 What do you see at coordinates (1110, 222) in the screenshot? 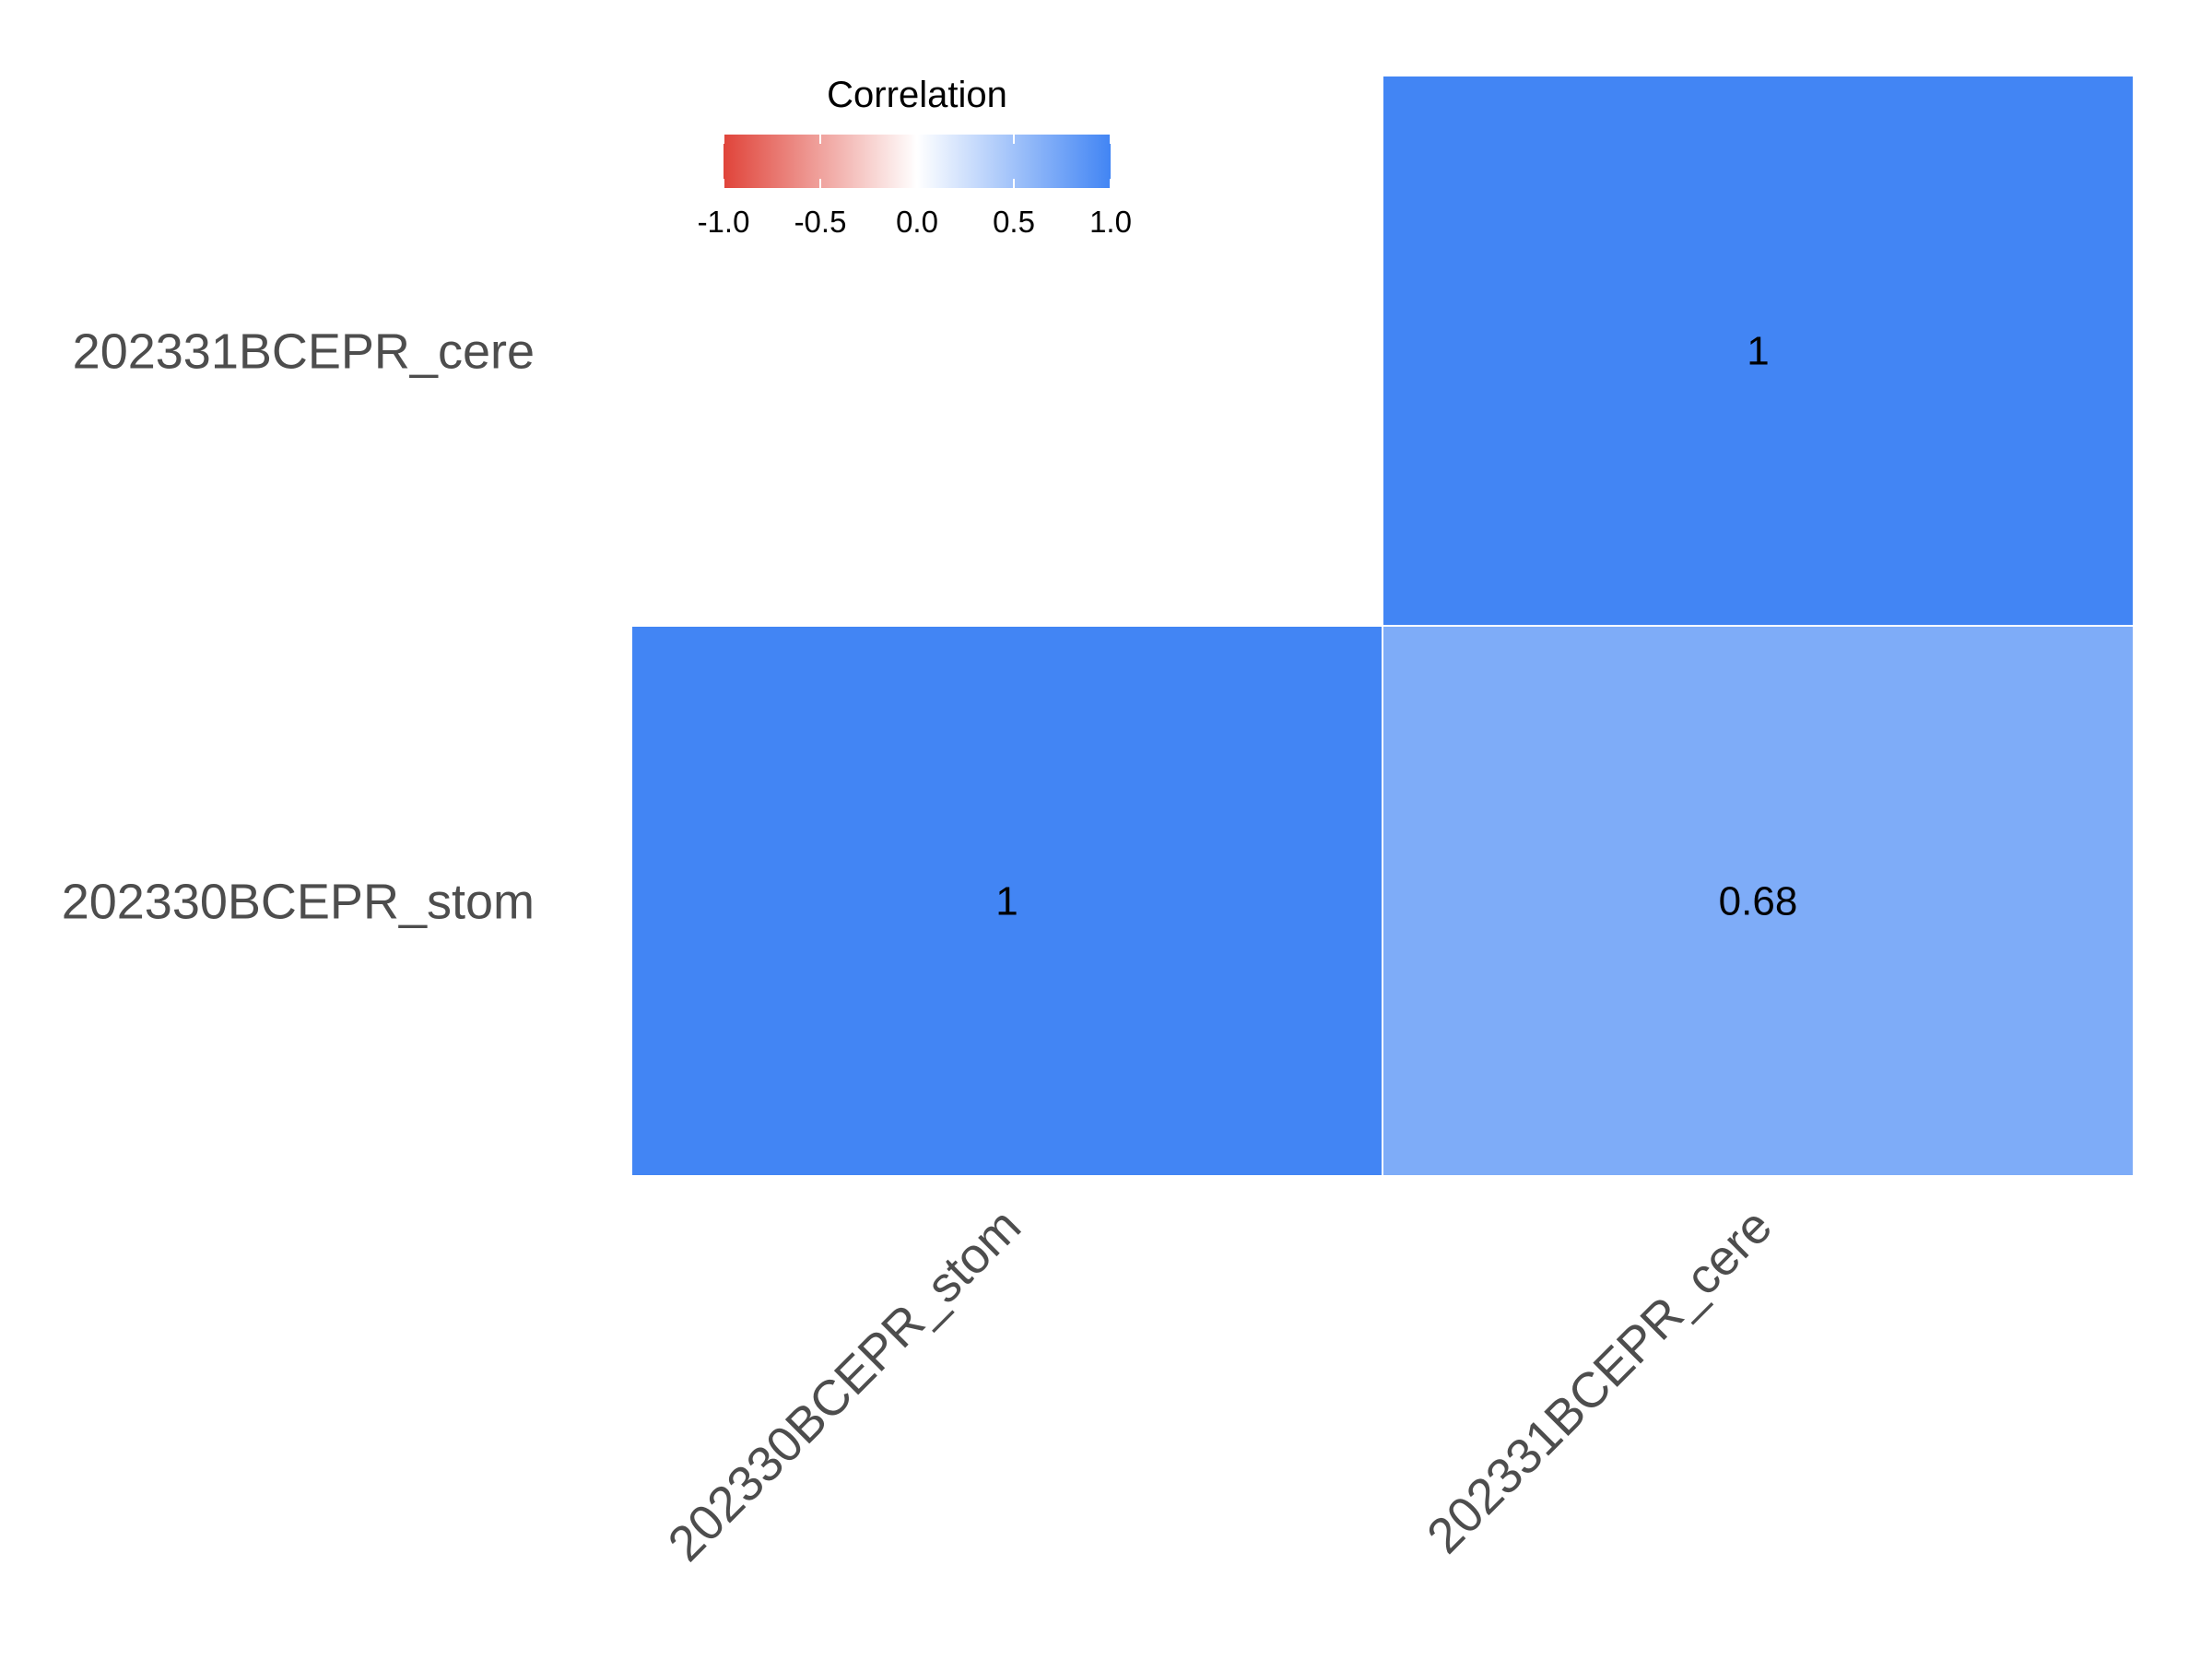
I see `legend-tick-label: 1.0` at bounding box center [1110, 222].